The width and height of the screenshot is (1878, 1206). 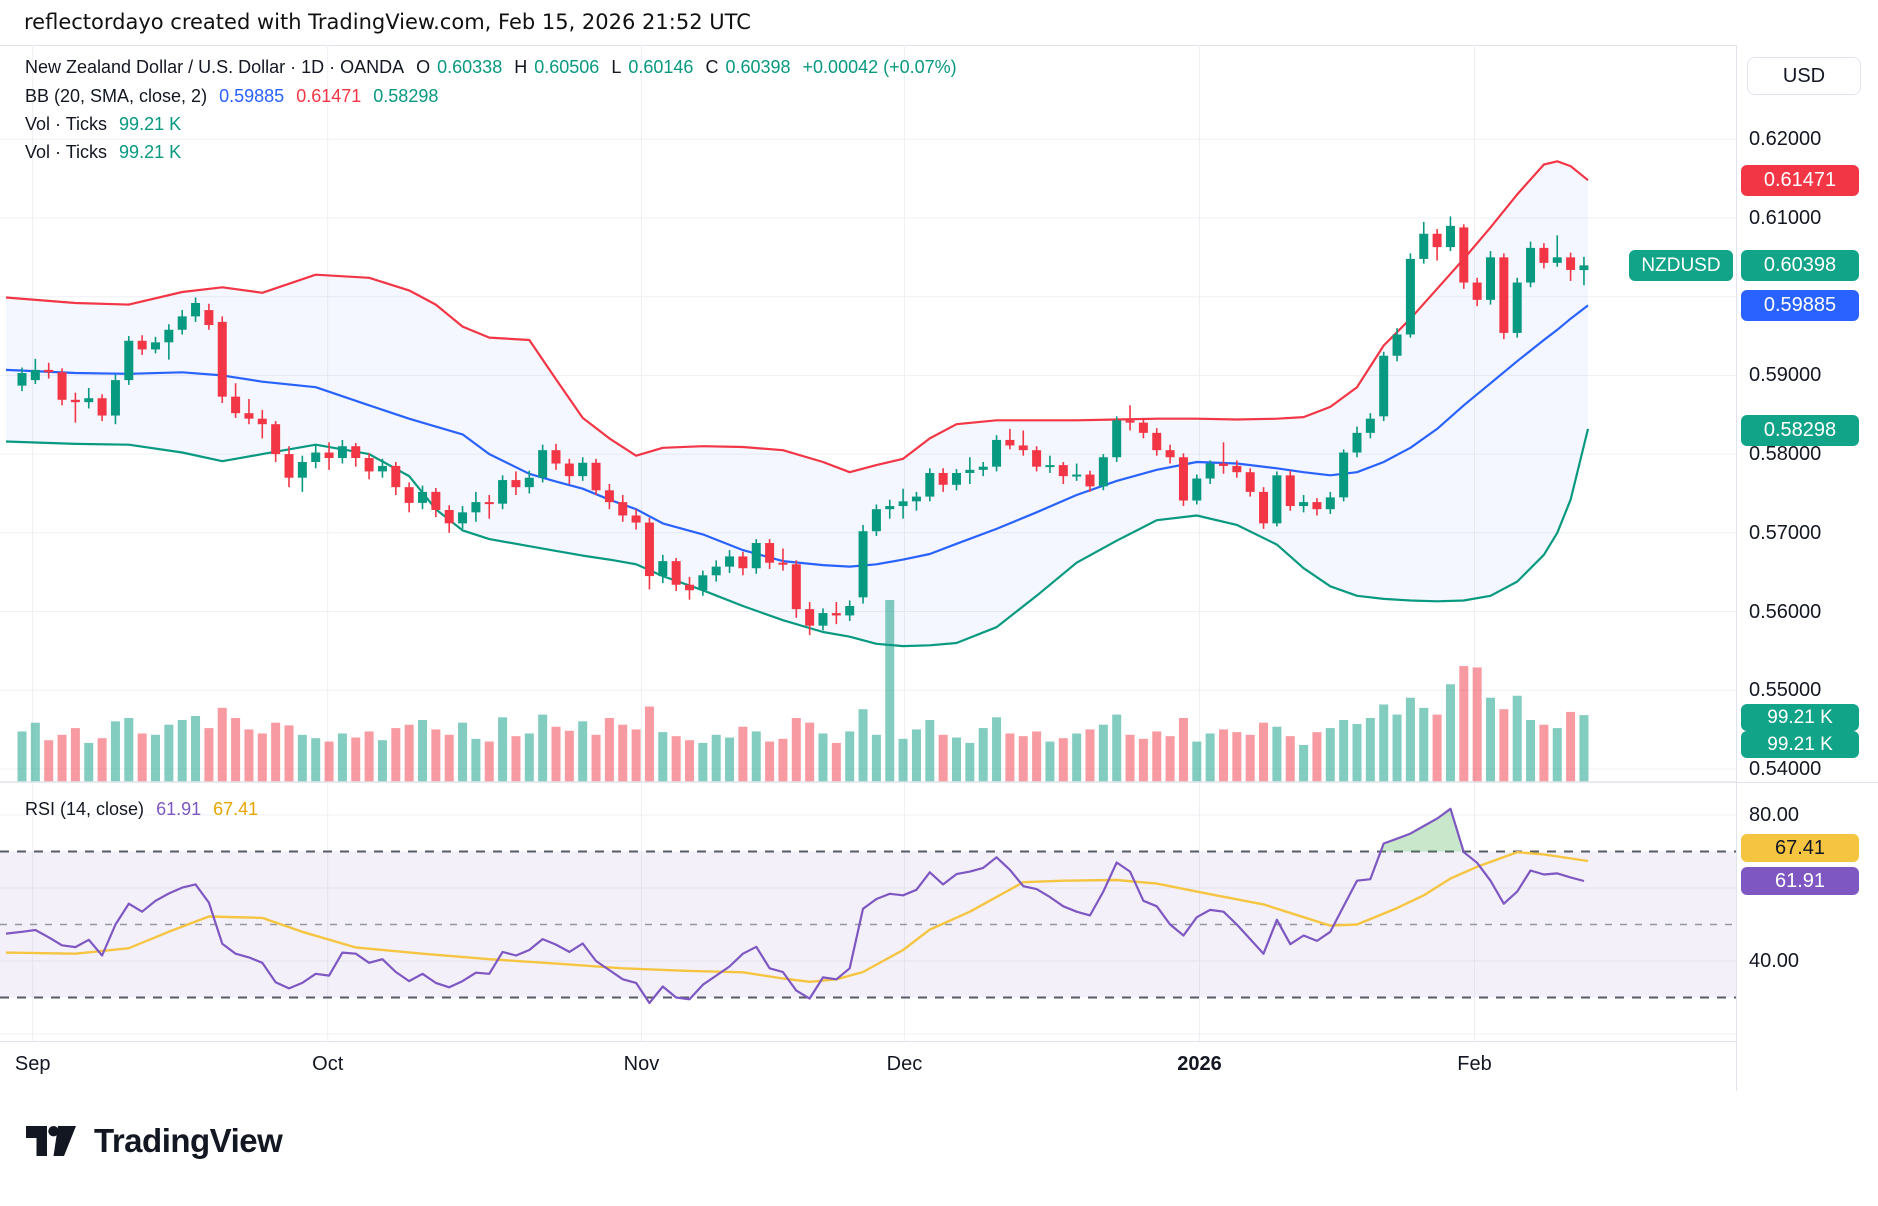 I want to click on volume-axis-badge: 99.21 K, so click(x=1800, y=717).